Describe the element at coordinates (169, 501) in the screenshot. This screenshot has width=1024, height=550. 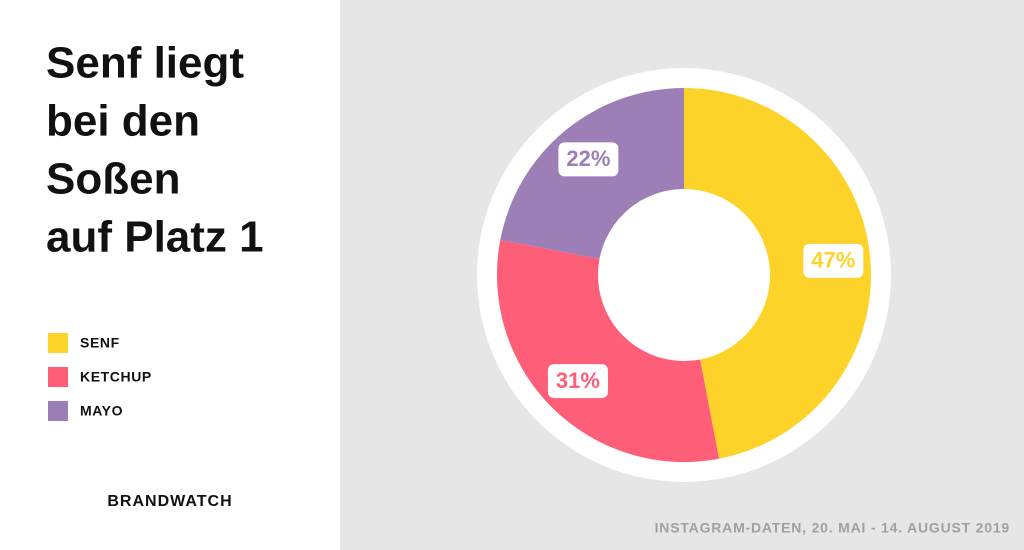
I see `brand: BRANDWATCH` at that location.